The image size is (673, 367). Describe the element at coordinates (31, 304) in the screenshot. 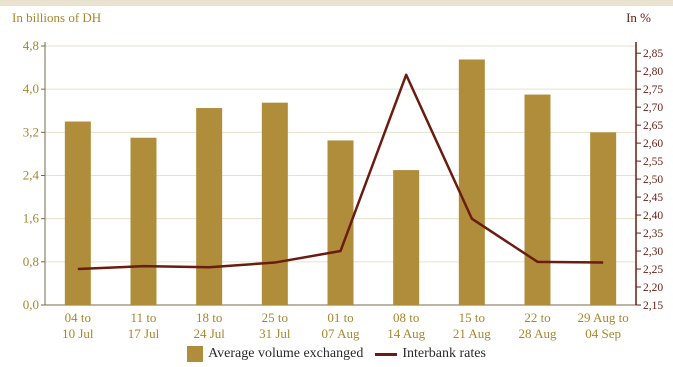

I see `left-tick-label: 0,0` at that location.